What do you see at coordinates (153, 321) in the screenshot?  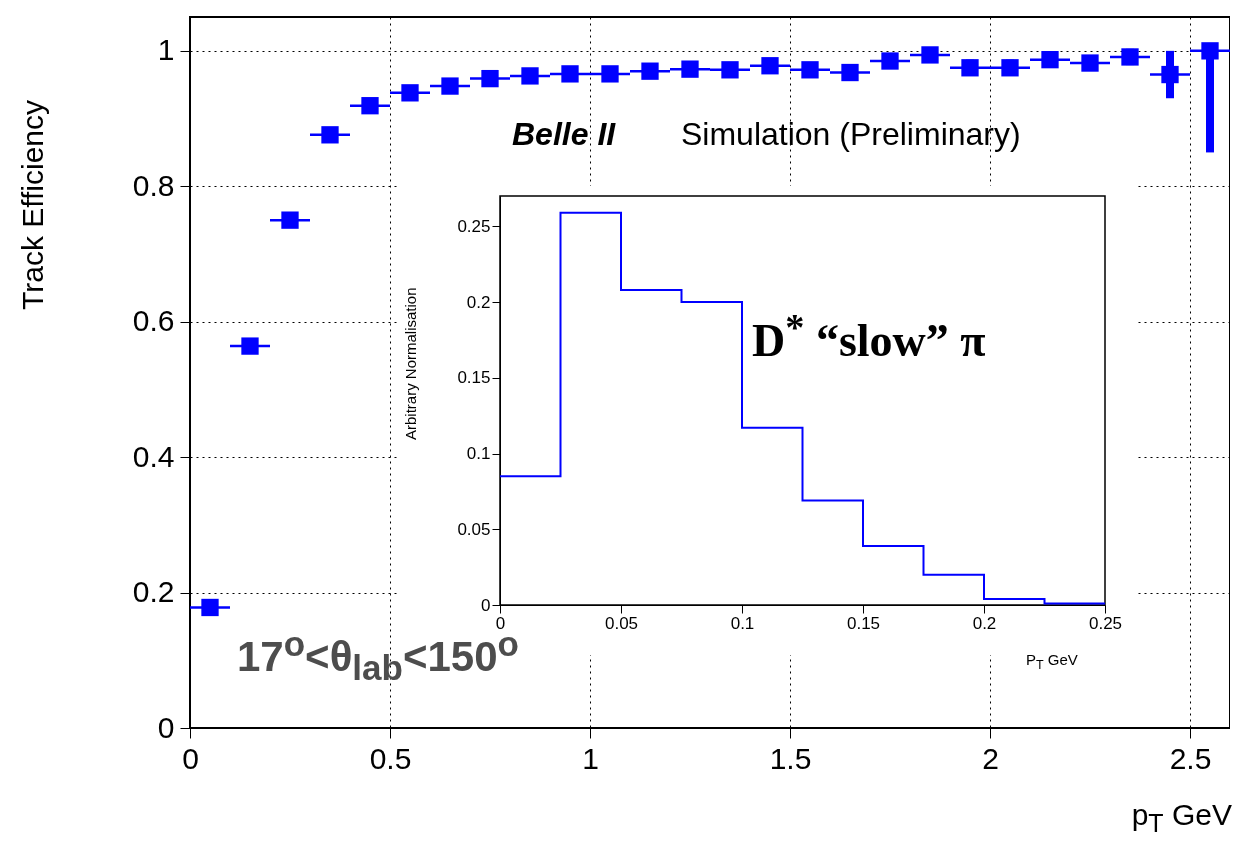 I see `y-tick-label: 0.6` at bounding box center [153, 321].